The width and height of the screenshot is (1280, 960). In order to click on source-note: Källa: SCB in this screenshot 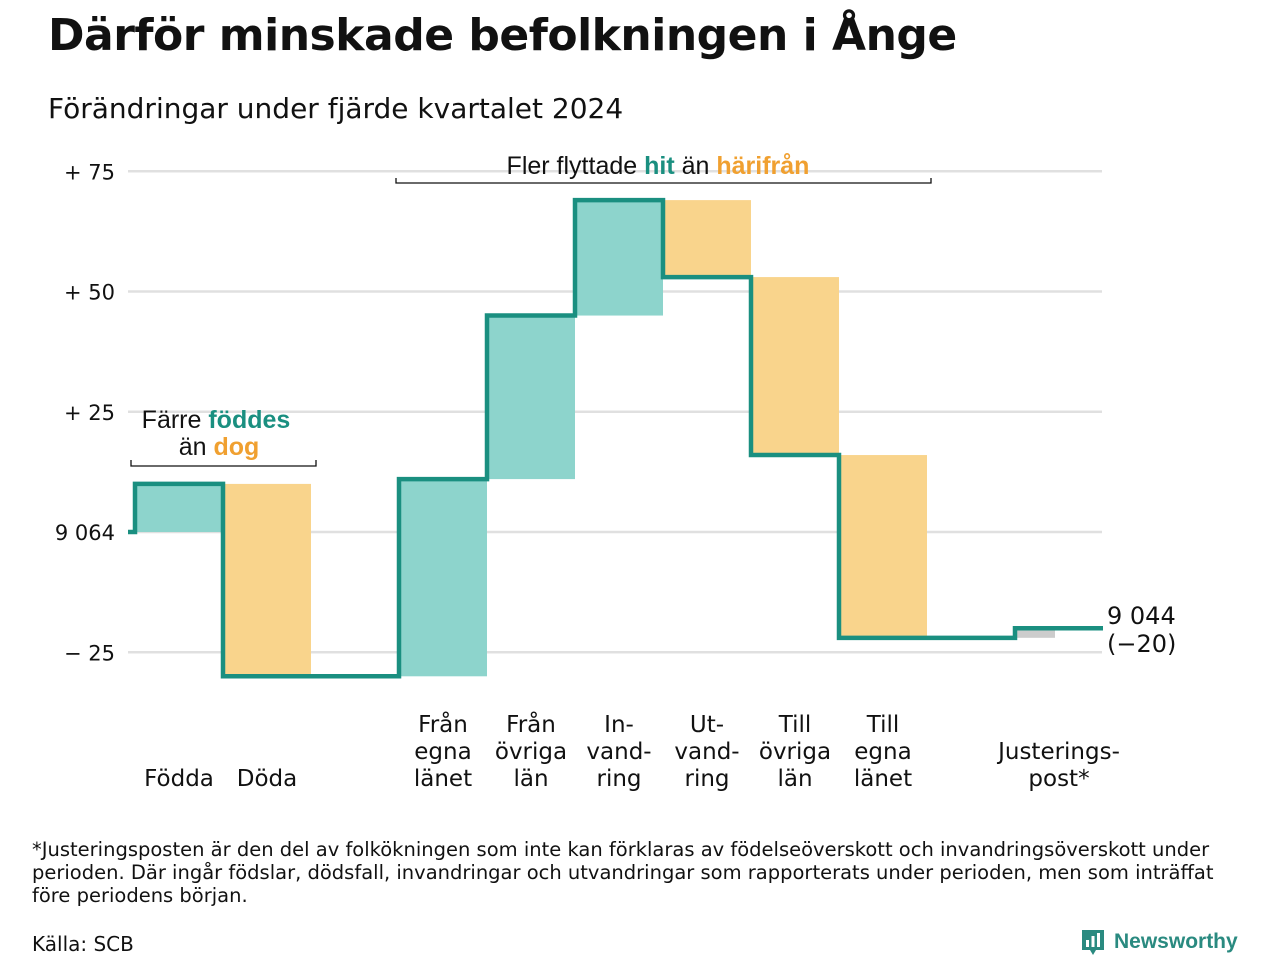, I will do `click(83, 944)`.